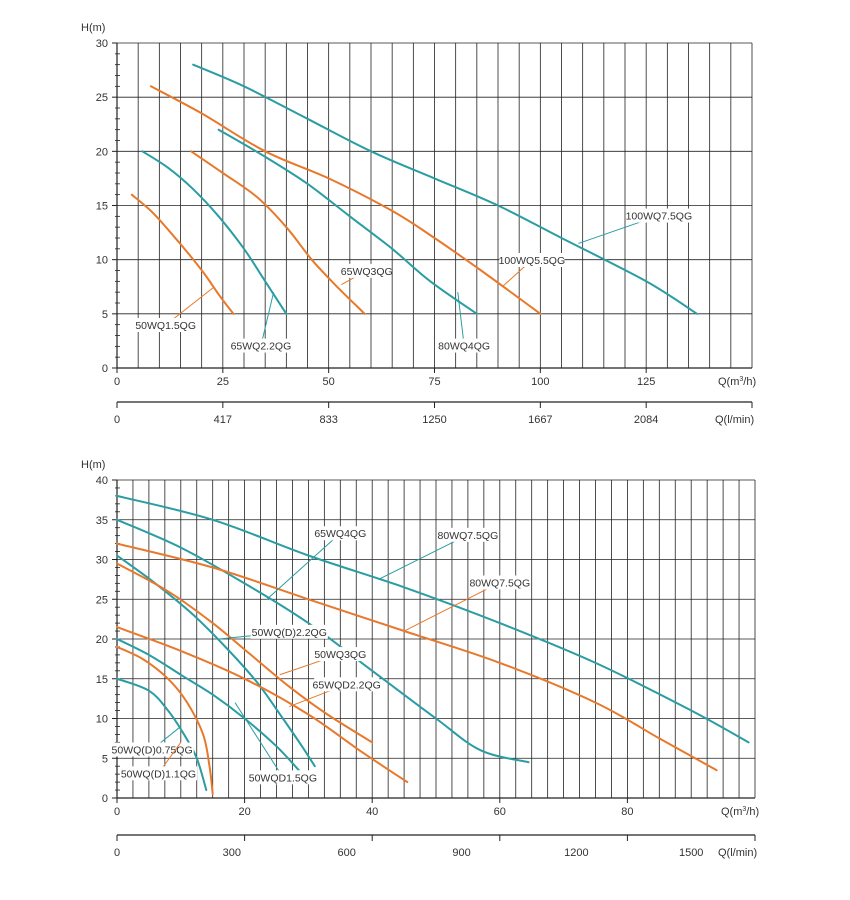 The height and width of the screenshot is (900, 850). What do you see at coordinates (232, 853) in the screenshot?
I see `secondary-tick-label: 300` at bounding box center [232, 853].